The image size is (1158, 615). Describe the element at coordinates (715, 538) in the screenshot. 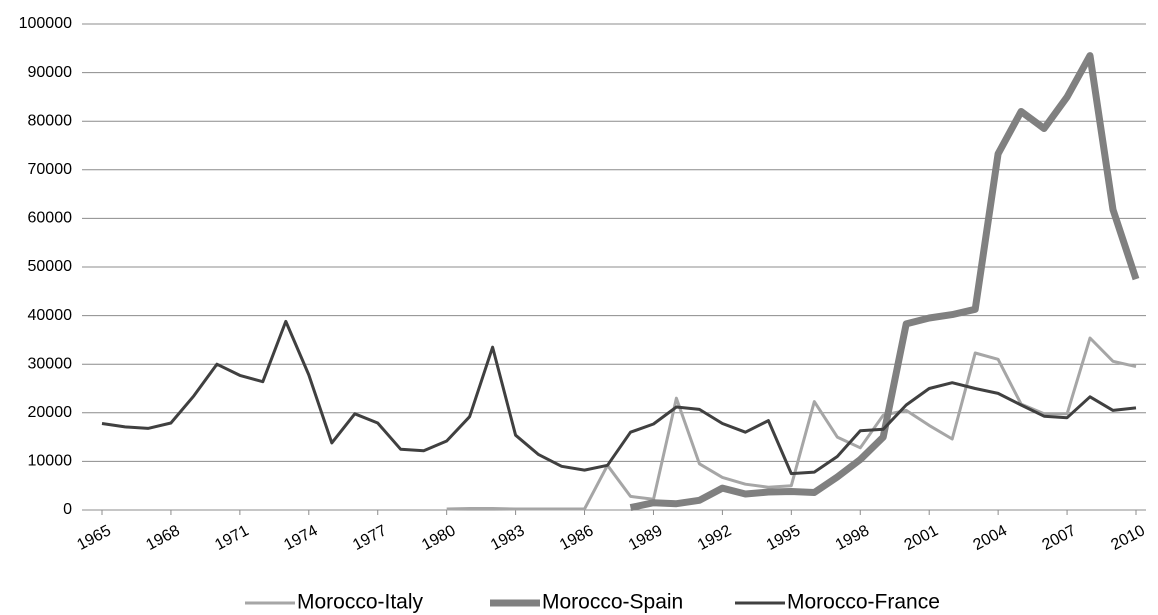

I see `x-tick-label: 1992` at that location.